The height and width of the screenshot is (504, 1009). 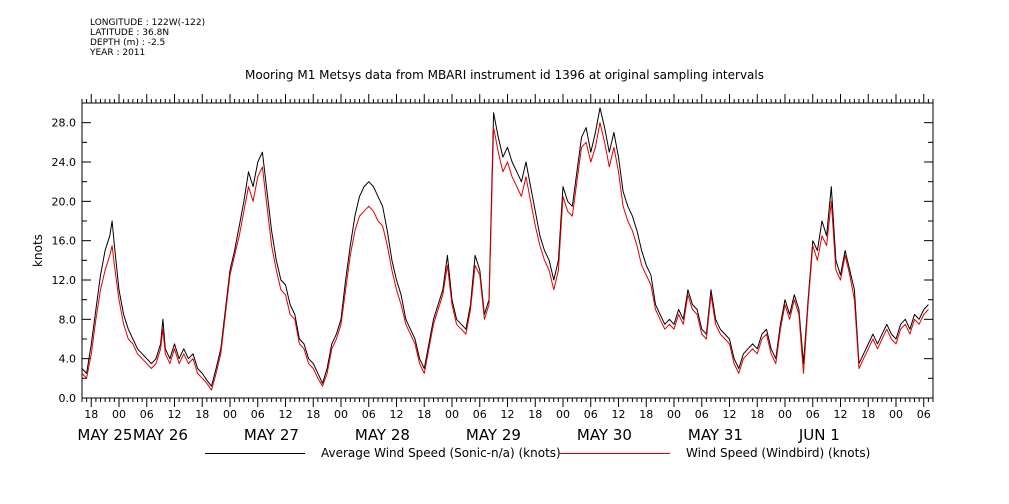 I want to click on longitude-text: LONGITUDE : 122W(-122), so click(x=148, y=23).